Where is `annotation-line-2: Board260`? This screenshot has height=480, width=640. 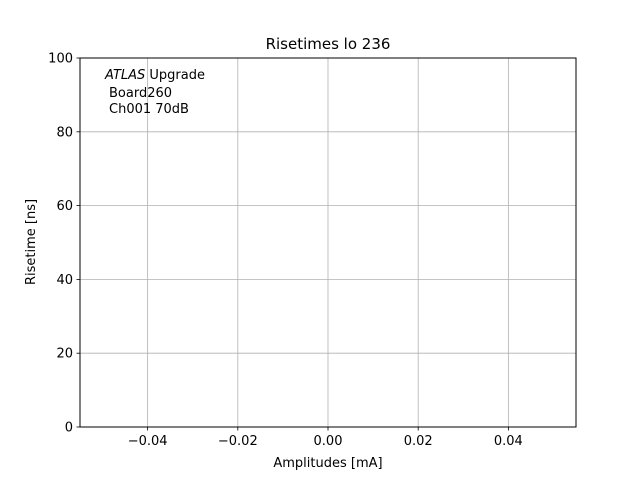 annotation-line-2: Board260 is located at coordinates (140, 93).